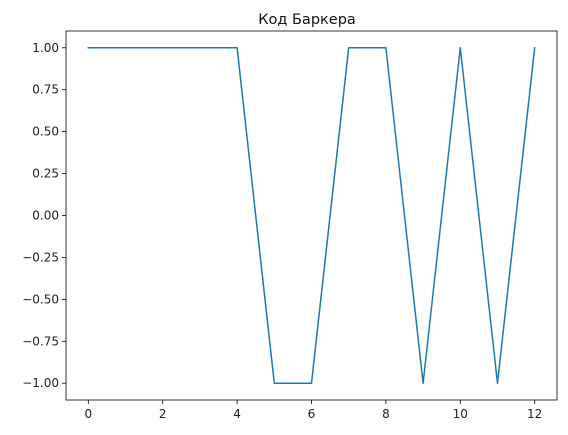  What do you see at coordinates (163, 414) in the screenshot?
I see `x-tick-label: 2` at bounding box center [163, 414].